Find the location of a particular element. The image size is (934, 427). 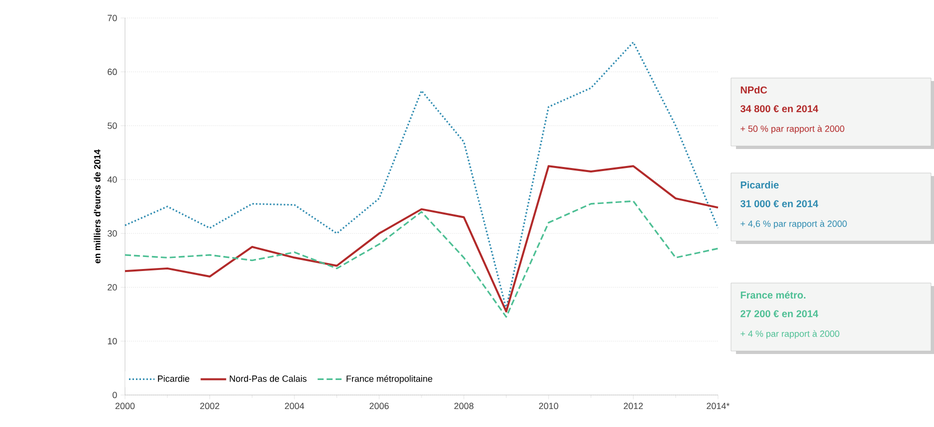

text: Picardie is located at coordinates (759, 185).